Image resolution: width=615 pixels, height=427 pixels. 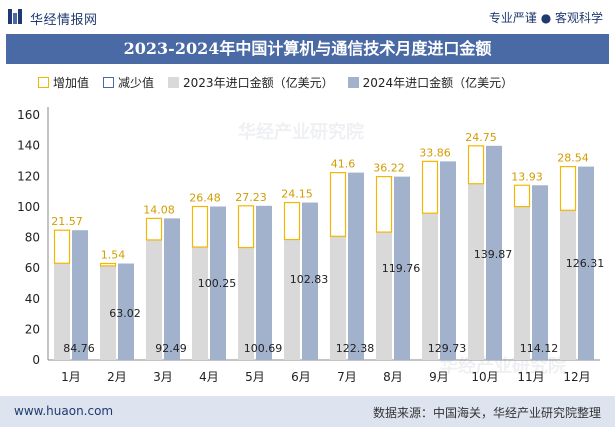 I want to click on increase-label: 41.6, so click(x=343, y=164).